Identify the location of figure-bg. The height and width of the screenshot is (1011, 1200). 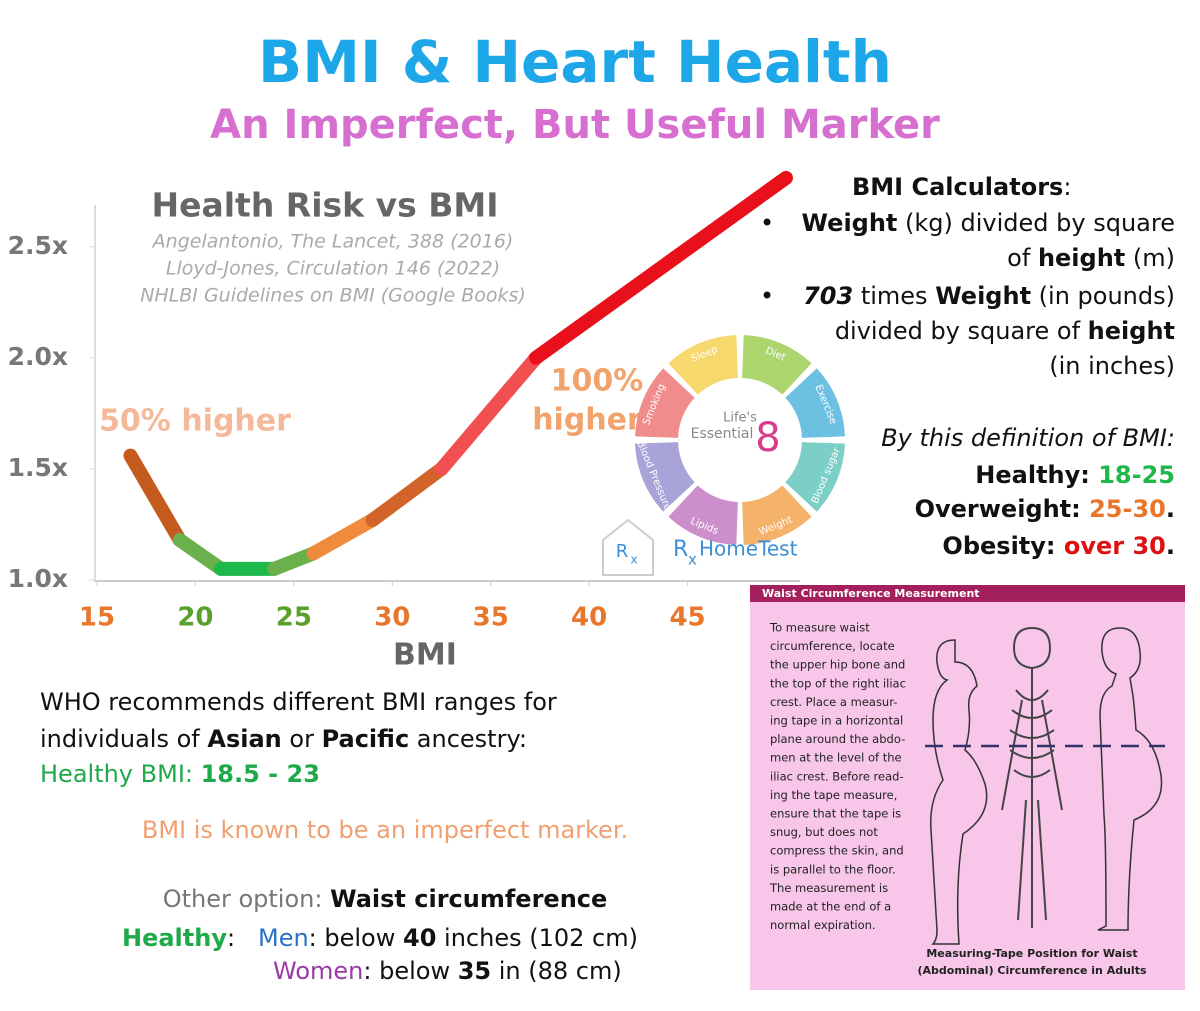
(967, 787).